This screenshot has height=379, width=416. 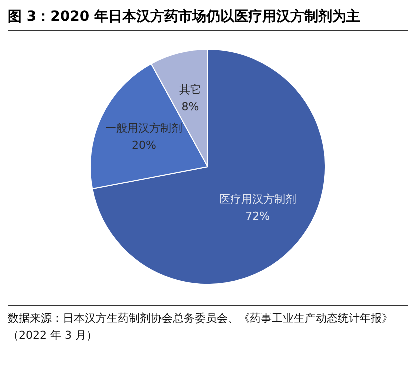 I want to click on slice-label: 医疗用汉方制剂, so click(x=257, y=199).